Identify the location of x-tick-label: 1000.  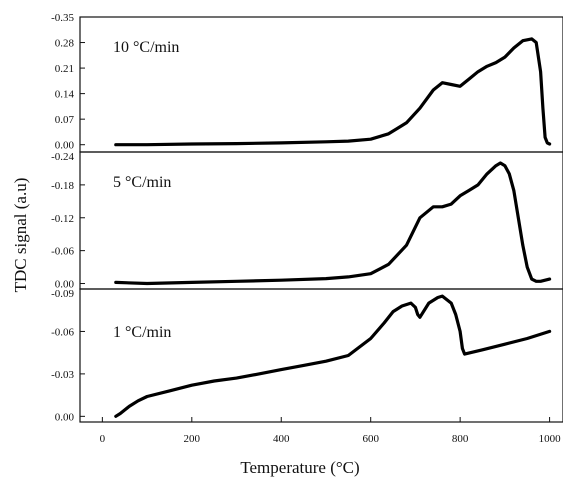
(550, 439).